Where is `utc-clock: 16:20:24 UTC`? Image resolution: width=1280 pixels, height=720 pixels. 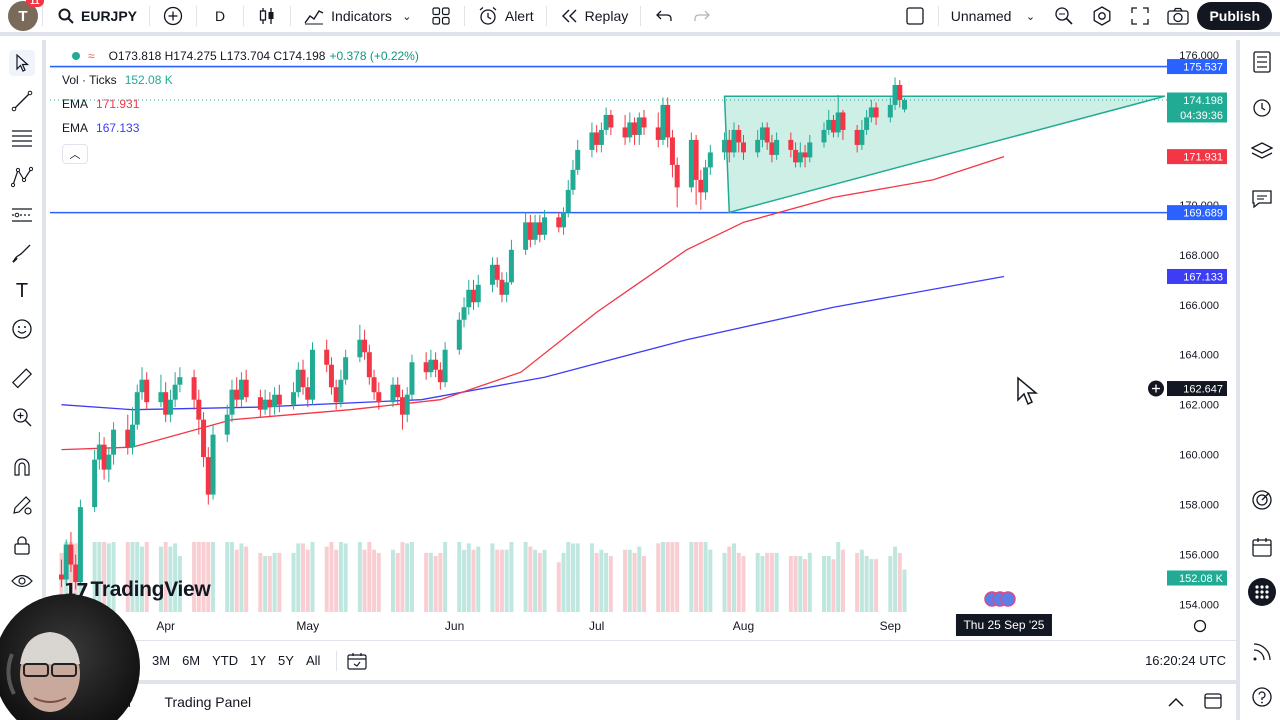
utc-clock: 16:20:24 UTC is located at coordinates (1185, 660).